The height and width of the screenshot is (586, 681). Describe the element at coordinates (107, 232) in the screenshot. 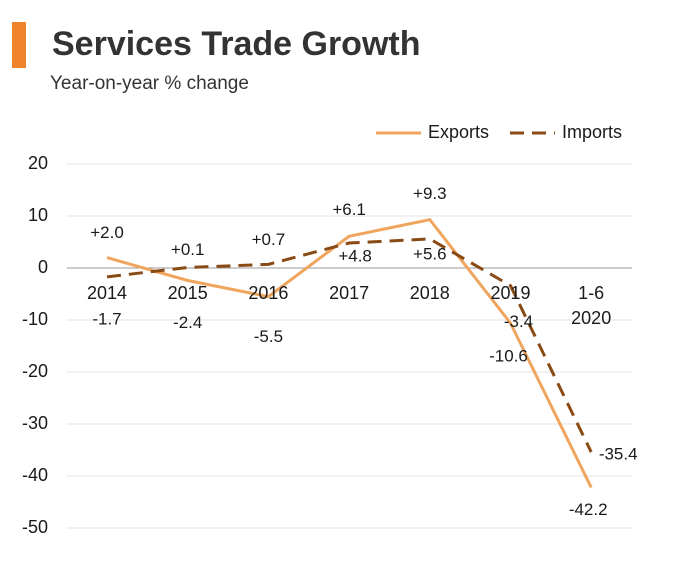

I see `data-label: +2.0` at that location.